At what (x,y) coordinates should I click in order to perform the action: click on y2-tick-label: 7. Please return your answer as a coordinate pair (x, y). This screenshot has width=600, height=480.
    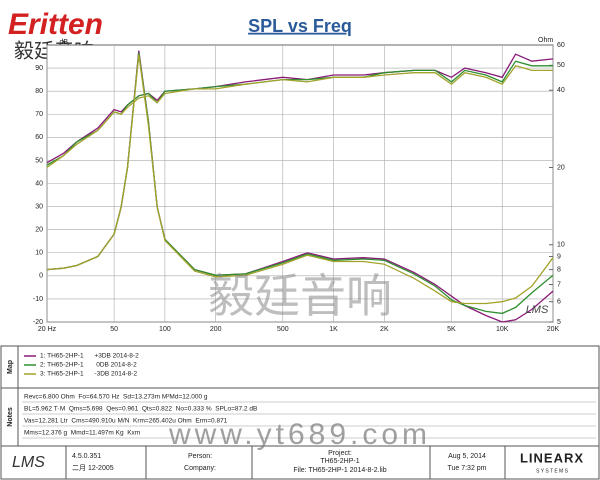
    Looking at the image, I should click on (559, 284).